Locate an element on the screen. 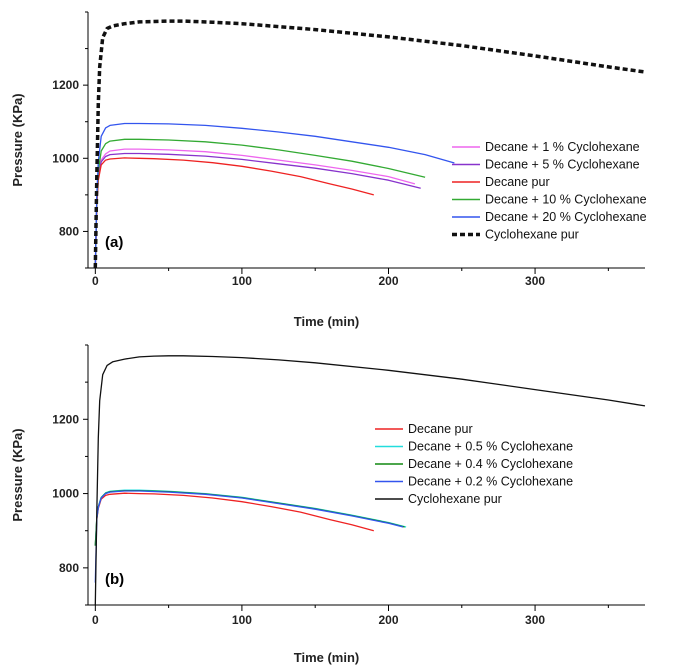  legend-label: Decane + 10 % Cyclohexane is located at coordinates (566, 200).